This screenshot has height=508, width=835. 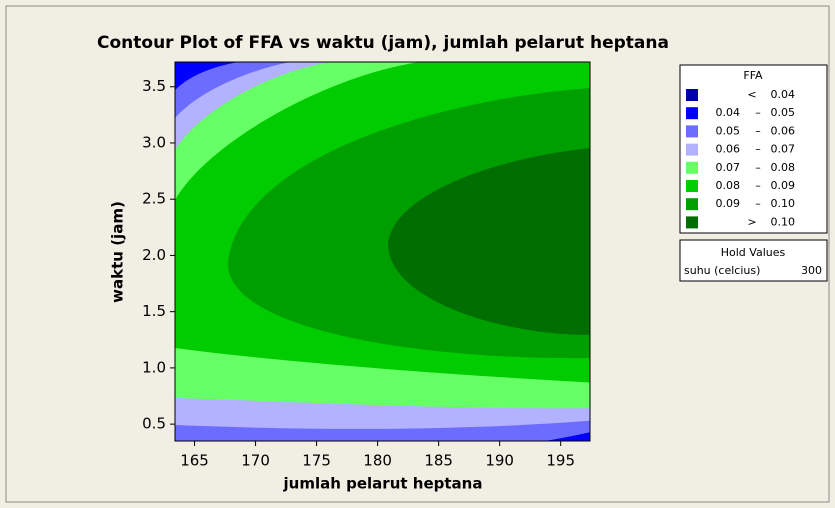 What do you see at coordinates (438, 461) in the screenshot?
I see `x-tick-label: 185` at bounding box center [438, 461].